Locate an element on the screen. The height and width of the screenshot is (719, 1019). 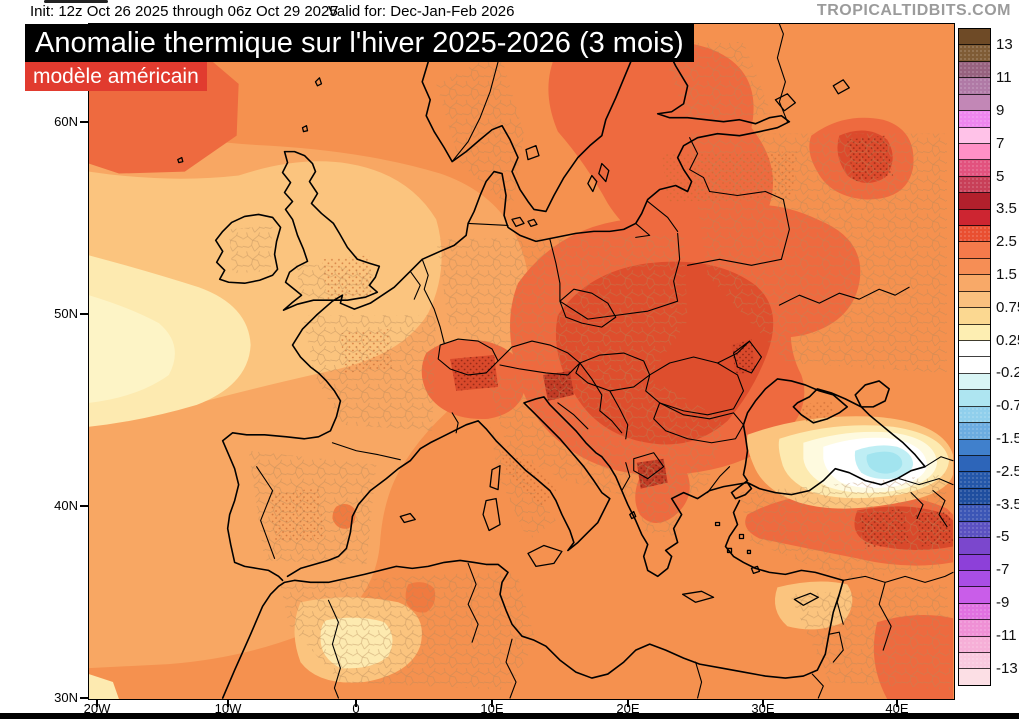
colorbar-tick-label: 13 is located at coordinates (1004, 45).